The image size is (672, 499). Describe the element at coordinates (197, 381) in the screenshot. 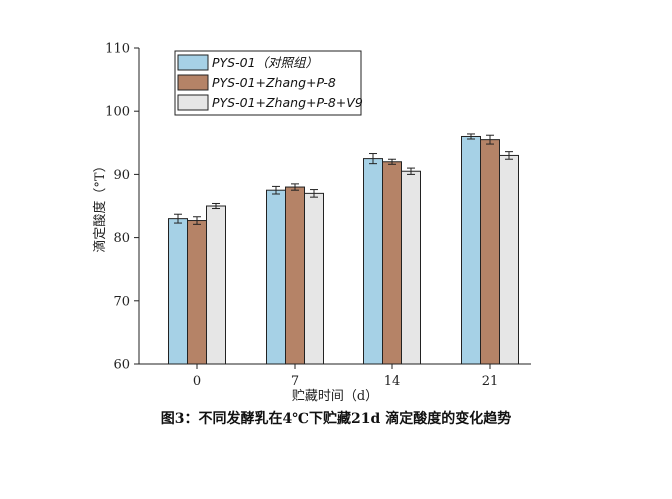

I see `x-tick-label: 0` at that location.